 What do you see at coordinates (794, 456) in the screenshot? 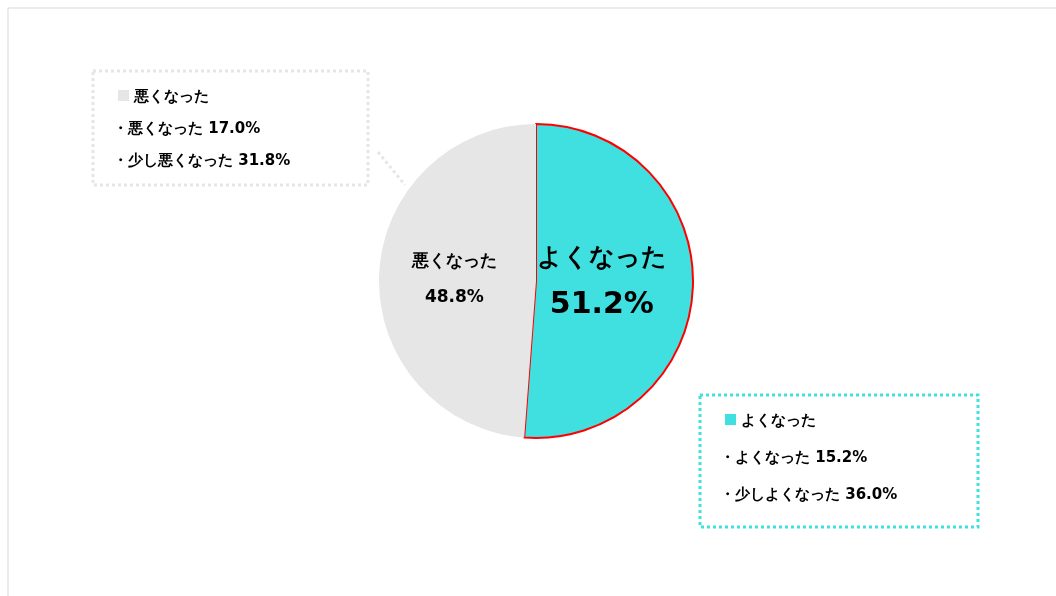
I see `text: ・よくなった 15.2%` at bounding box center [794, 456].